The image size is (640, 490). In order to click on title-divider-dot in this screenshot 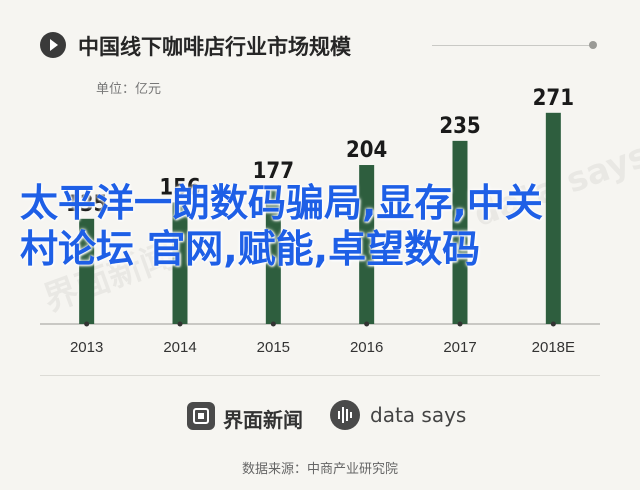, I will do `click(593, 45)`.